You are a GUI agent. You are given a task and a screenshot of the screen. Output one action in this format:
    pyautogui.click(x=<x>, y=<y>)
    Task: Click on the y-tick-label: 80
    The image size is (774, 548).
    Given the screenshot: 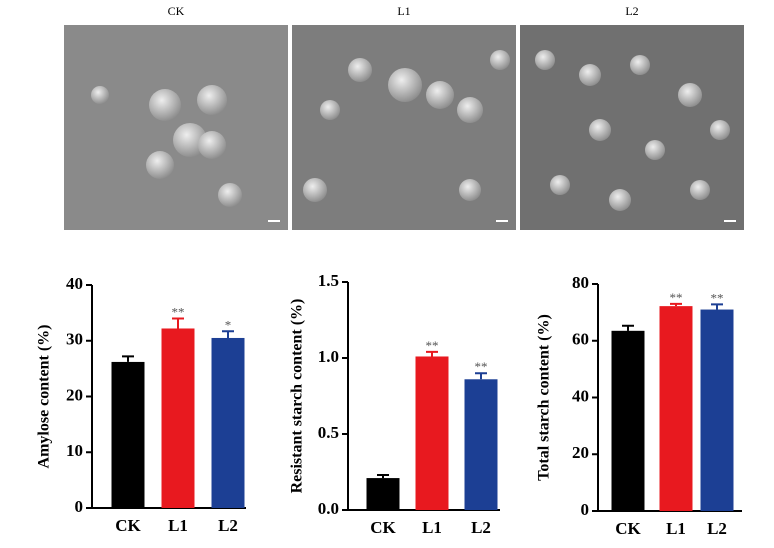 What is the action you would take?
    pyautogui.click(x=580, y=282)
    